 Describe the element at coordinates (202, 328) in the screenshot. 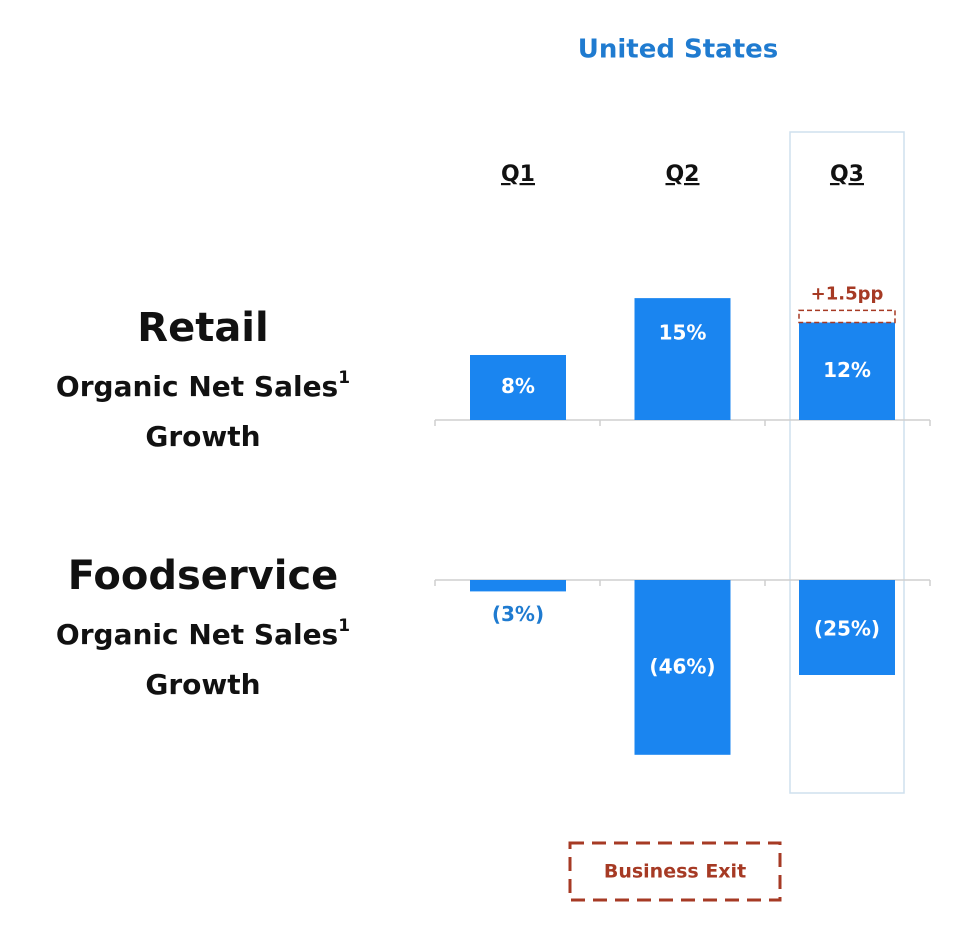

I see `series-name: Retail` at that location.